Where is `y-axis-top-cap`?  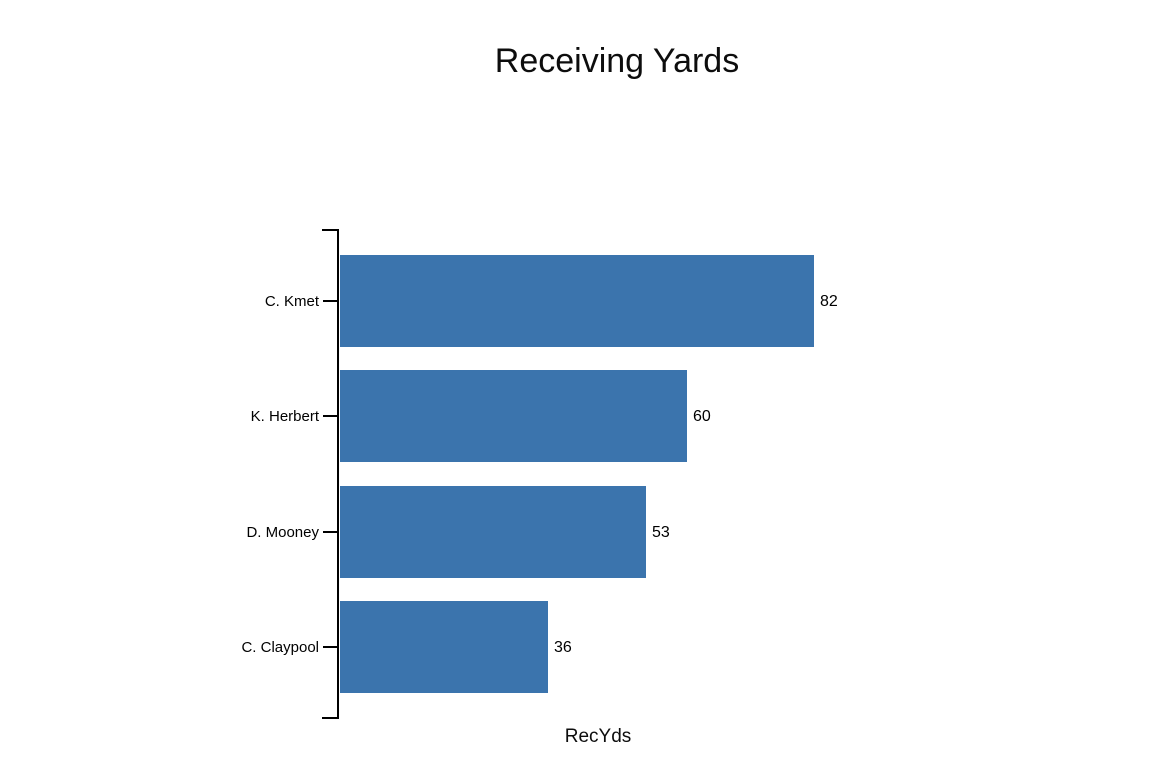 y-axis-top-cap is located at coordinates (330, 230).